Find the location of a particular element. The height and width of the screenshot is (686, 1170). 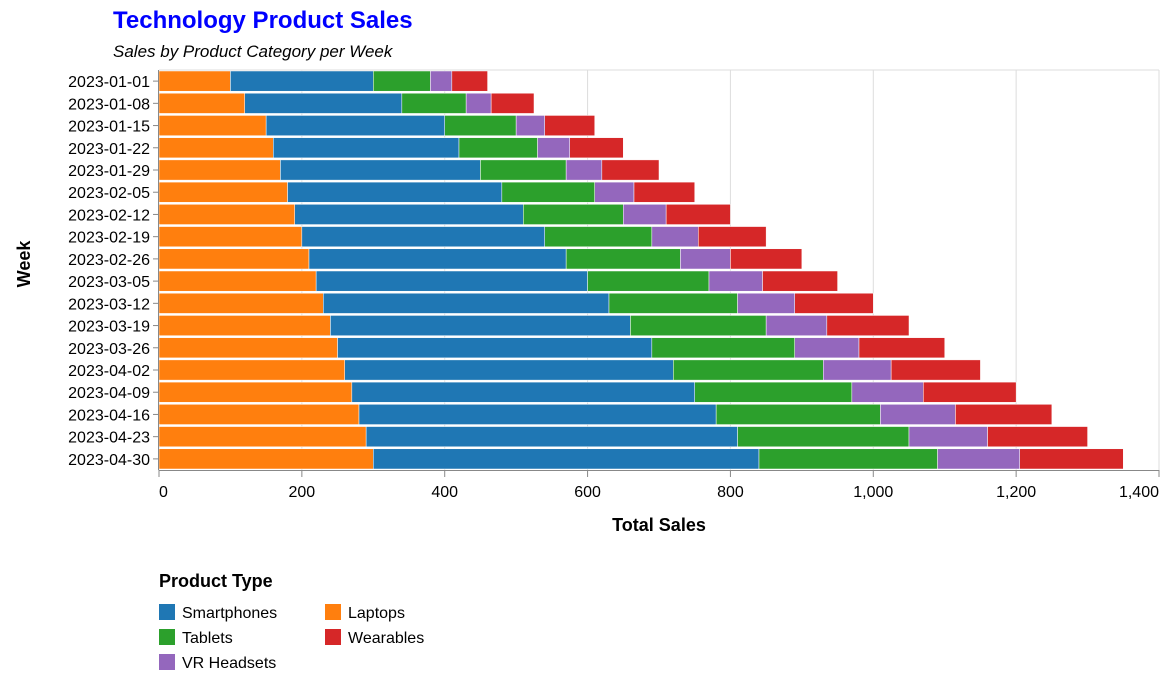

y-tick-label: 2023-03-05 is located at coordinates (109, 282).